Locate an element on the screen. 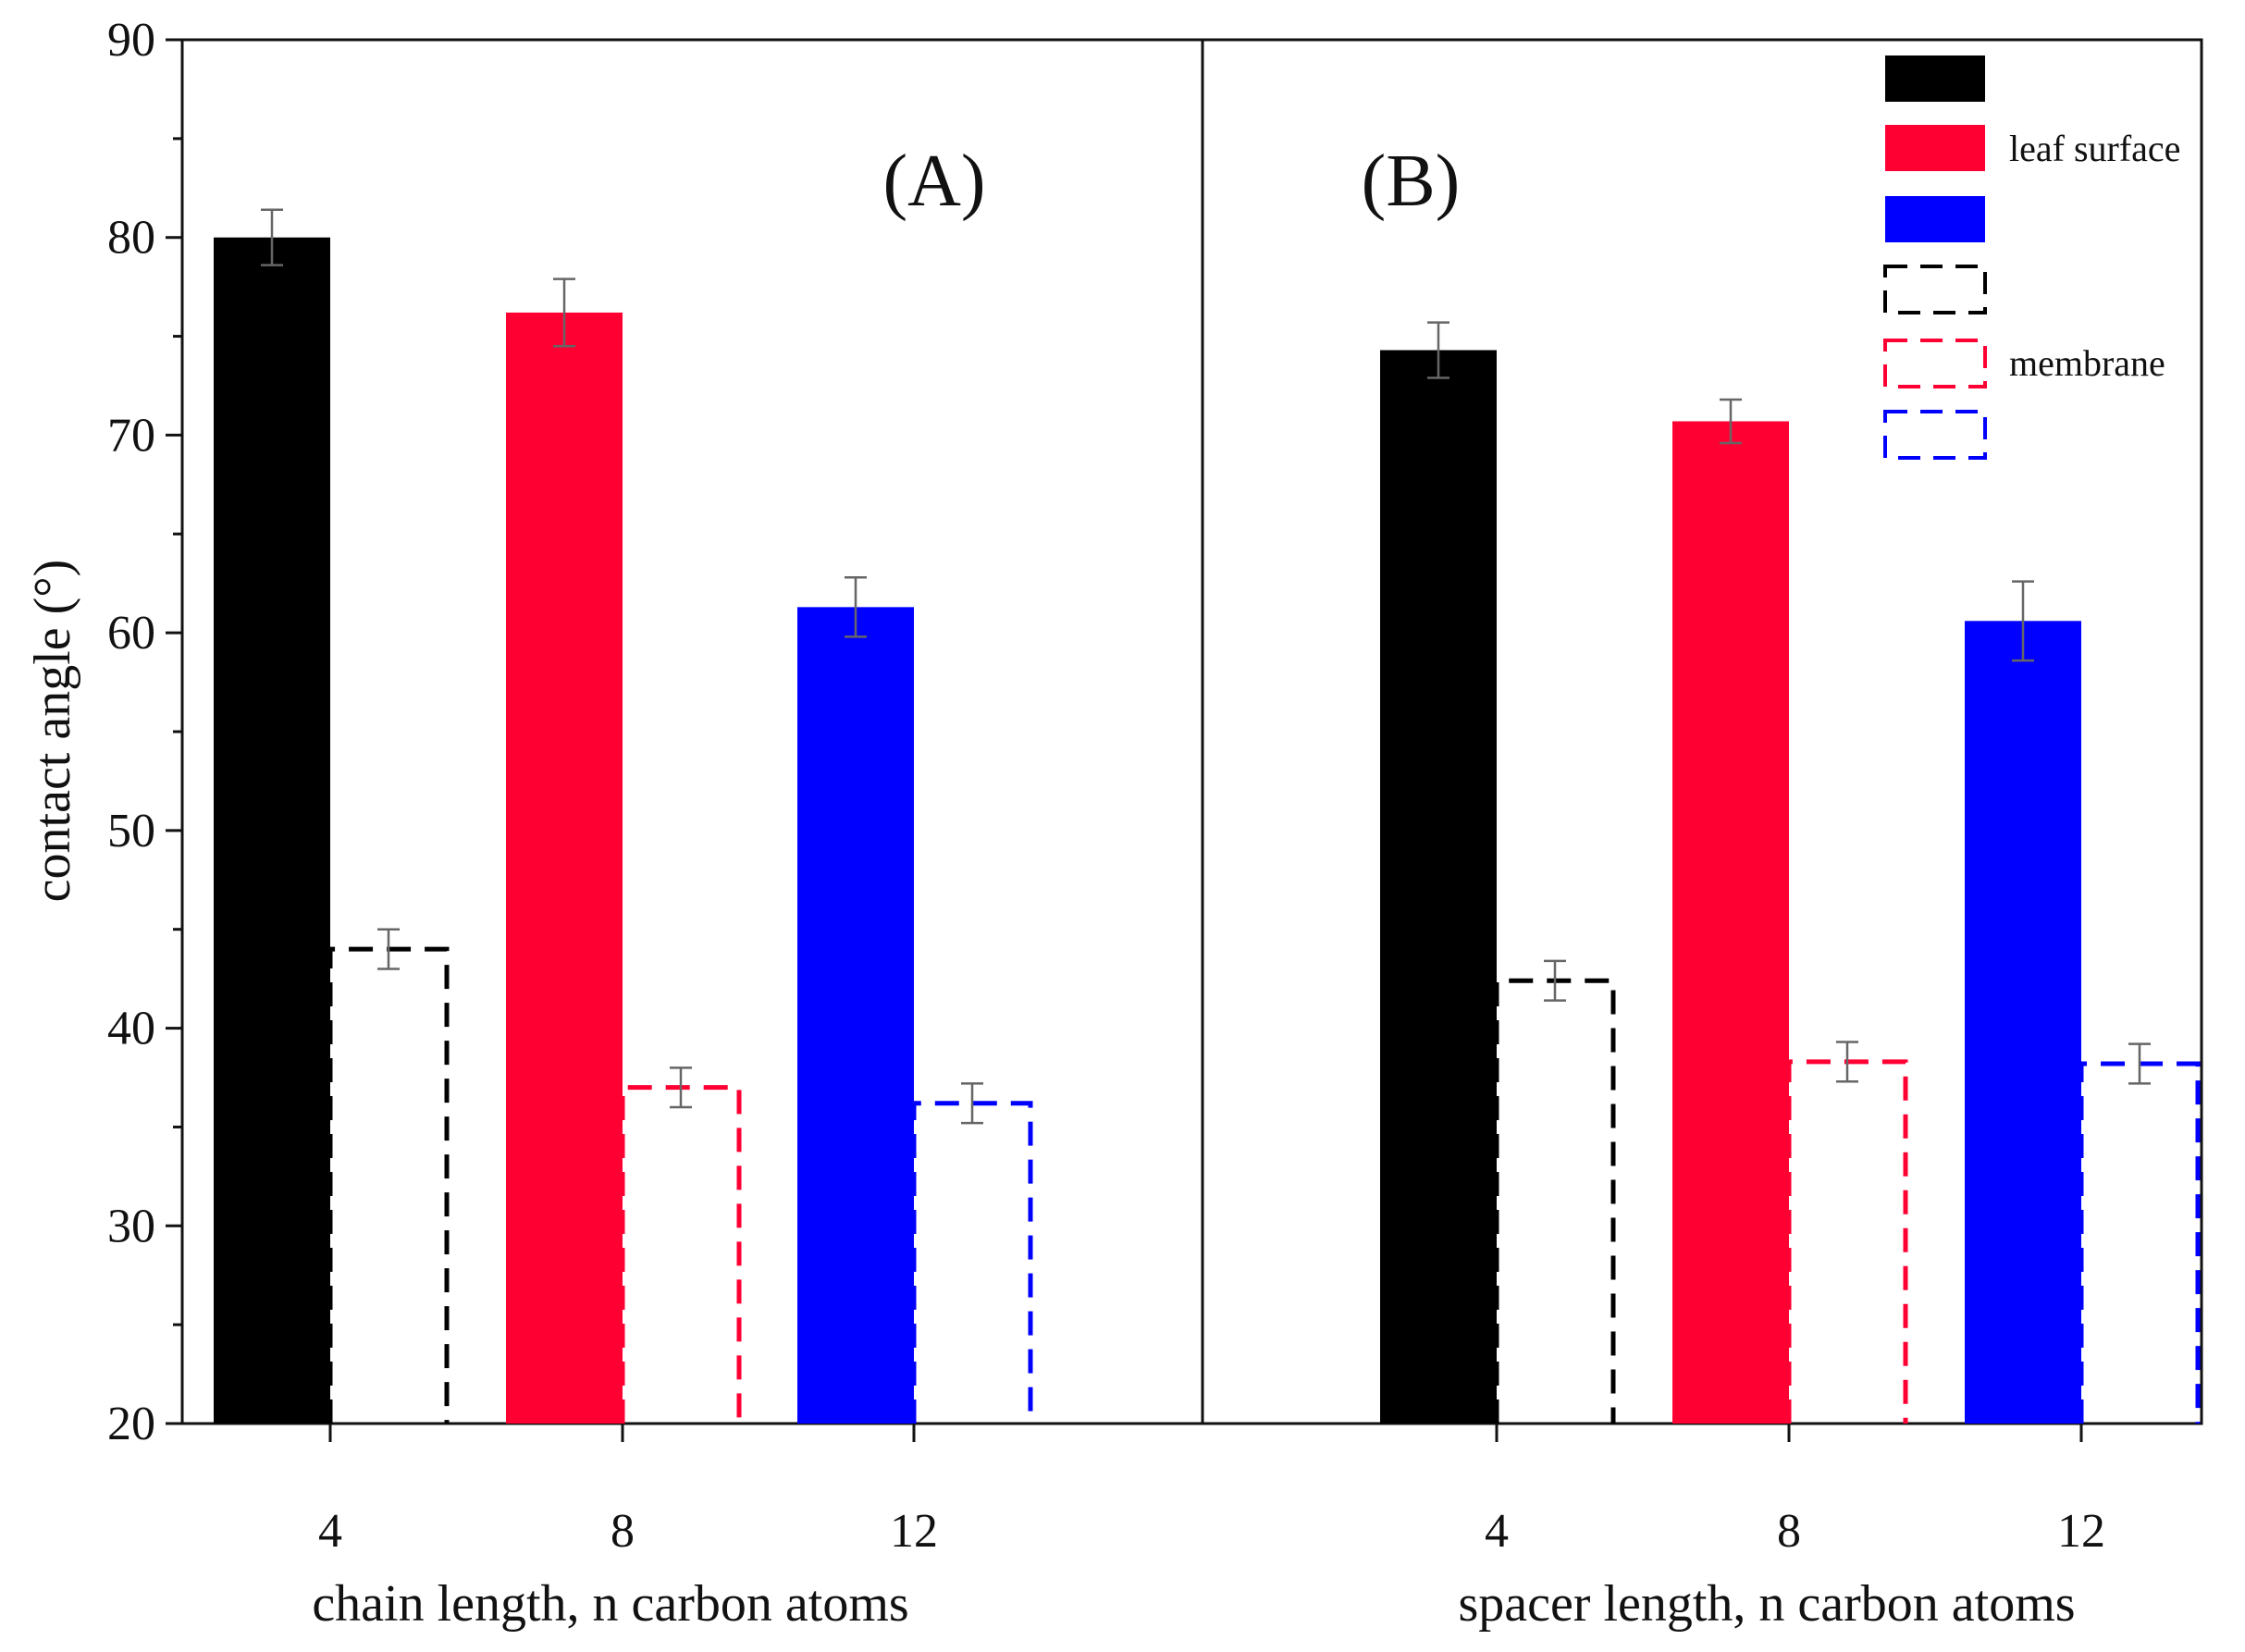 This screenshot has width=2245, height=1652. y-tick-label: 60 is located at coordinates (131, 633).